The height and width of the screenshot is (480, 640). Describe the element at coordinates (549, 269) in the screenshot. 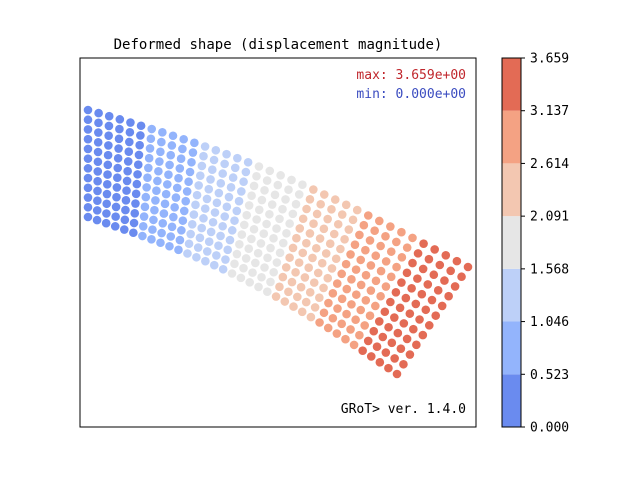

I see `colorbar-tick-label: 1.568` at that location.